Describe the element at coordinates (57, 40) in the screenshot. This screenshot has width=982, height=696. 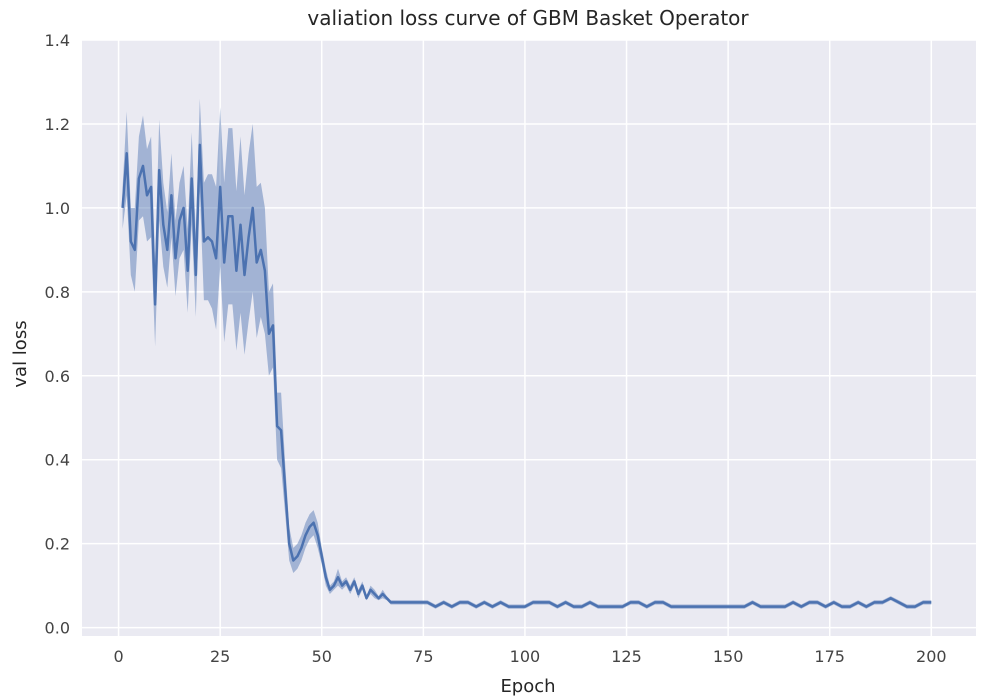
I see `y-tick-label: 1.4` at that location.